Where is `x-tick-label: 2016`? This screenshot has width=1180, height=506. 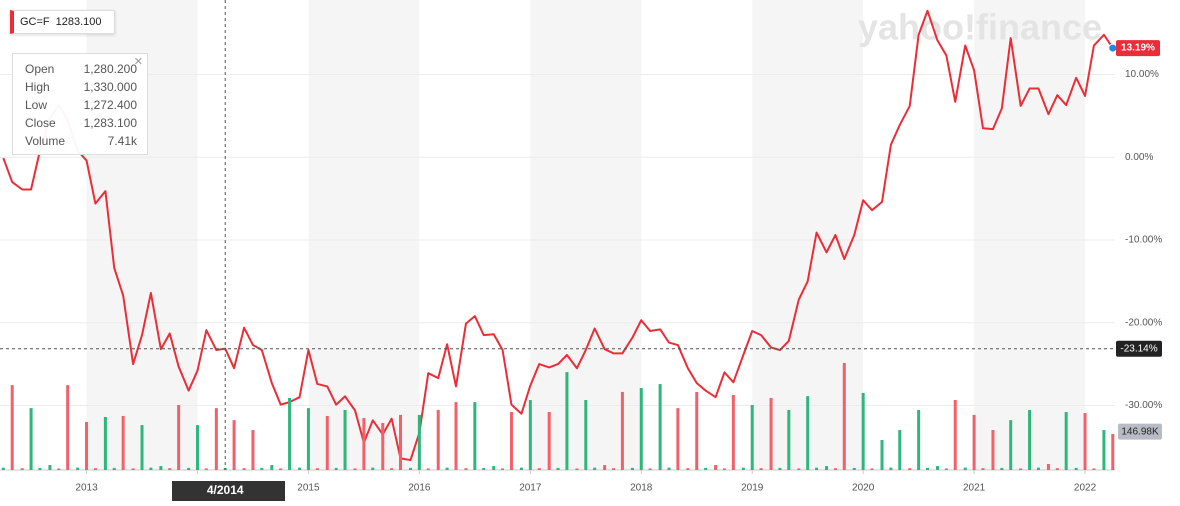
x-tick-label: 2016 is located at coordinates (419, 488).